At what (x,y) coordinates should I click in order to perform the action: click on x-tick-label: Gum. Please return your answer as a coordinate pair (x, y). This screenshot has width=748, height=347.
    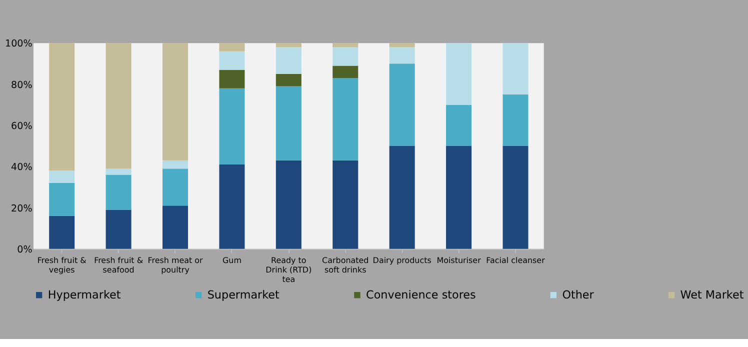
    Looking at the image, I should click on (232, 260).